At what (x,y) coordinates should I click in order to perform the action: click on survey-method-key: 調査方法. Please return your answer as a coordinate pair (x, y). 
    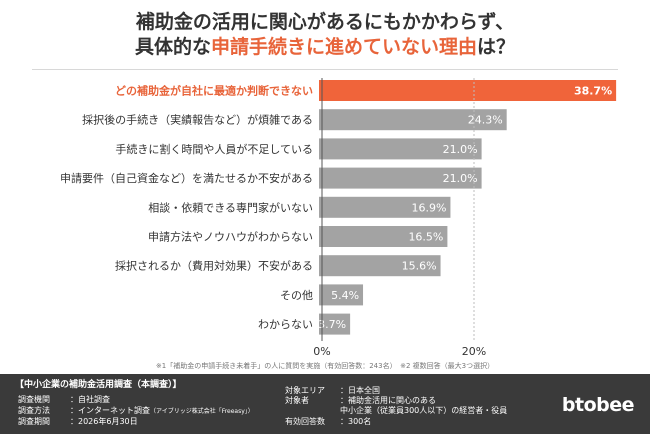
    Looking at the image, I should click on (34, 410).